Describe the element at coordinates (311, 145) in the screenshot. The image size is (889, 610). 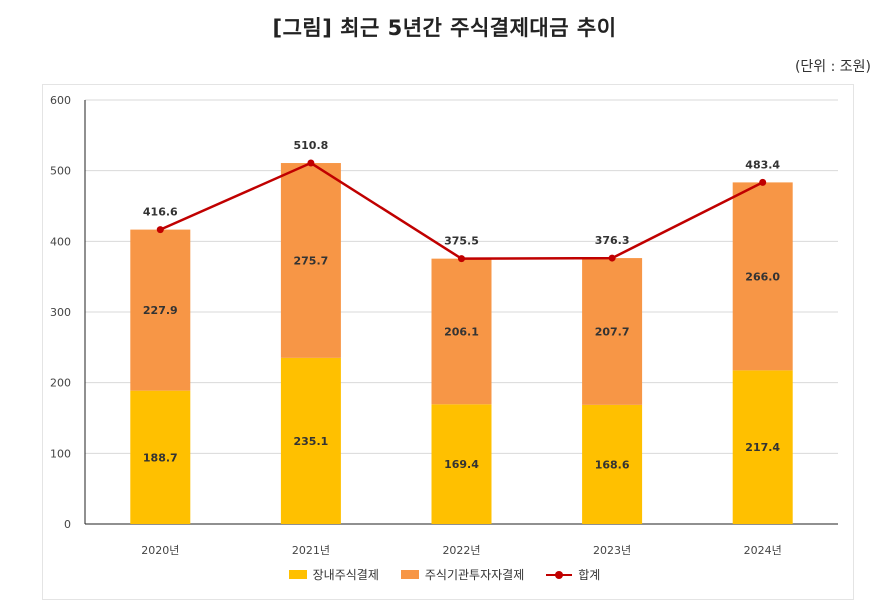
I see `data-label-total: 510.8` at that location.